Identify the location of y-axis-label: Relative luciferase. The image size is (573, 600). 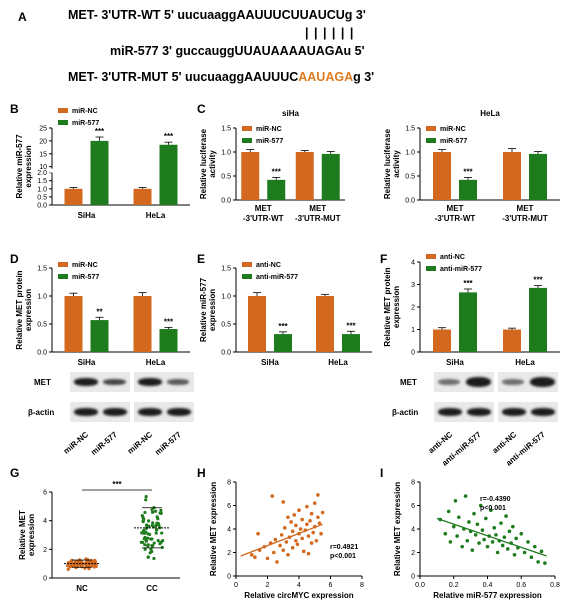
(387, 163).